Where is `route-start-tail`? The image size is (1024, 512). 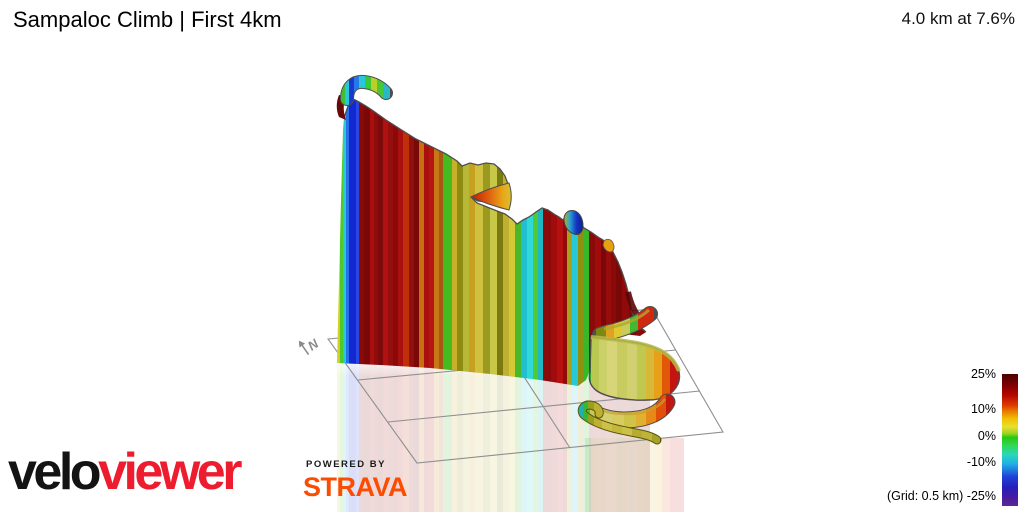 route-start-tail is located at coordinates (619, 422).